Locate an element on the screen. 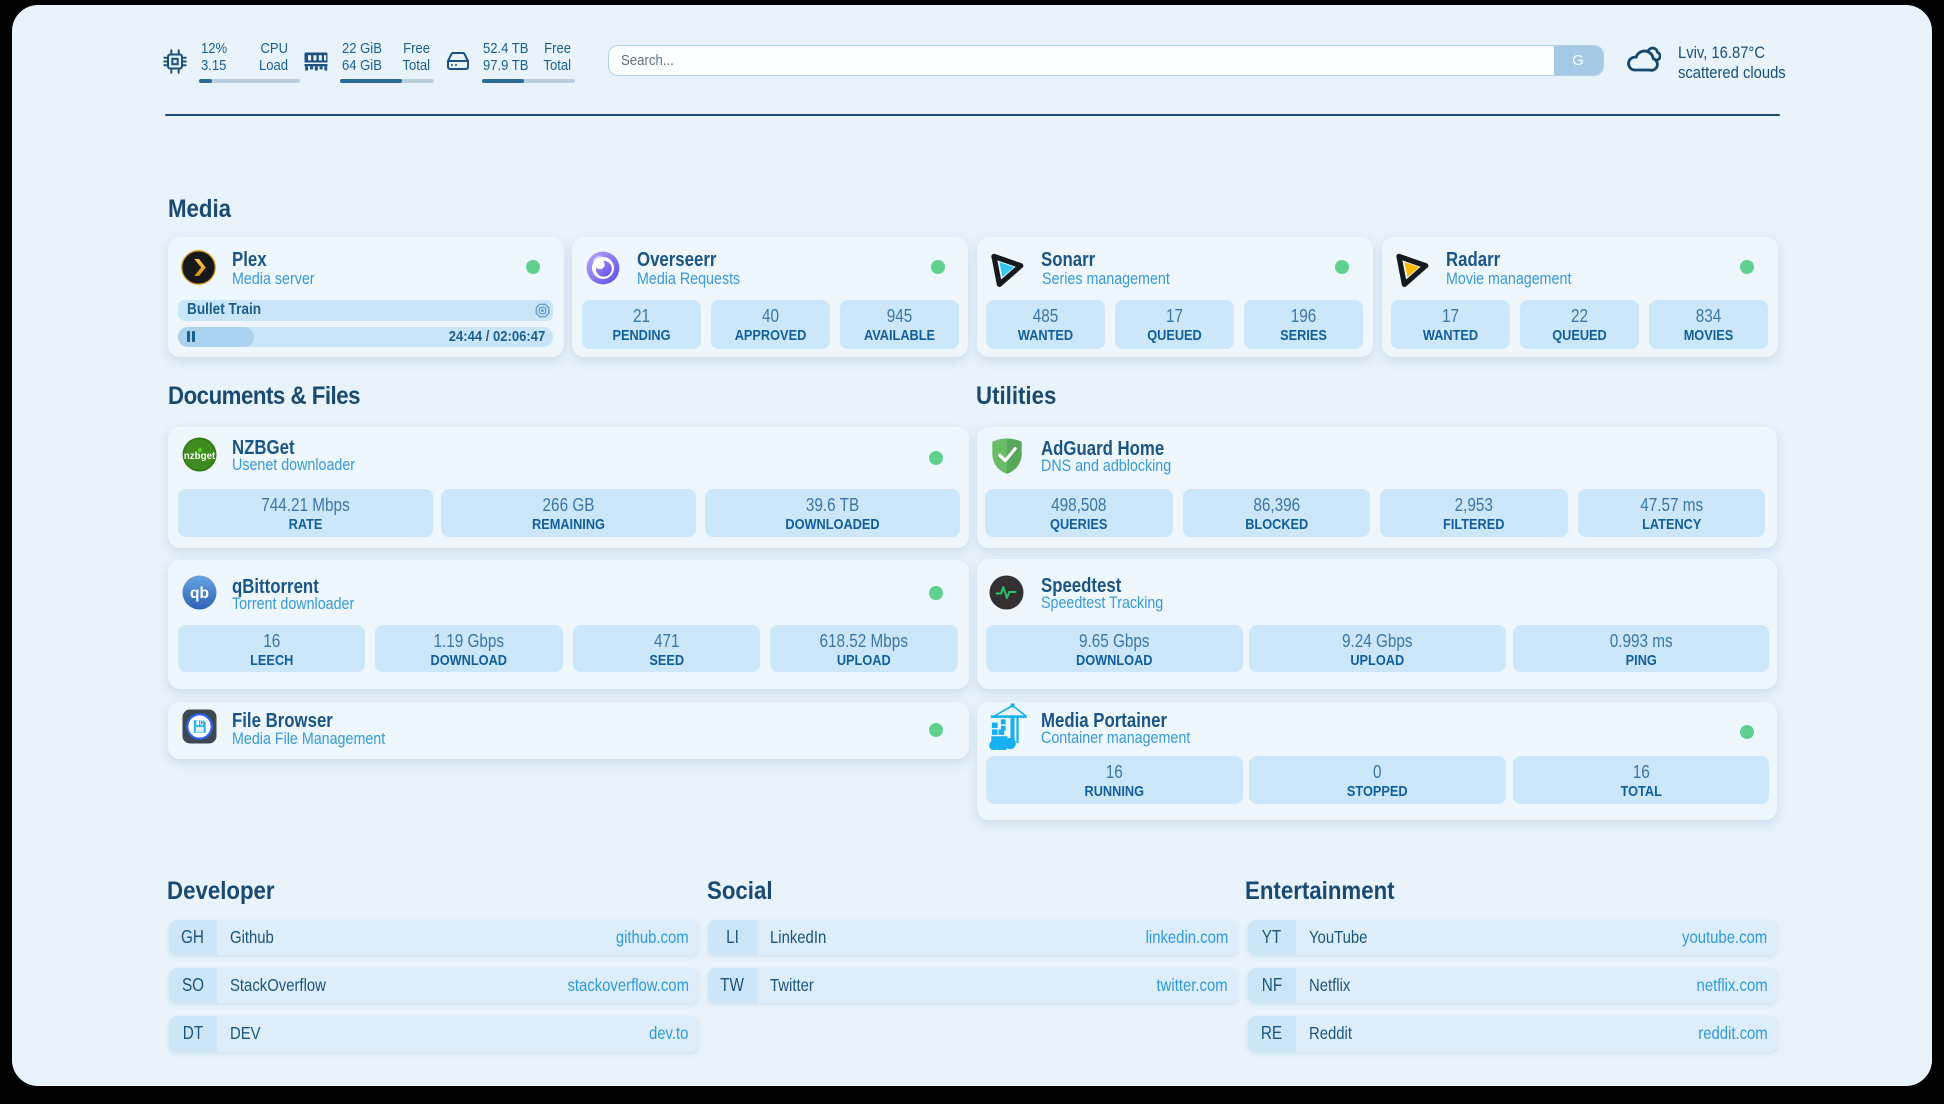 Image resolution: width=1944 pixels, height=1104 pixels. svg-text: nzbget is located at coordinates (199, 456).